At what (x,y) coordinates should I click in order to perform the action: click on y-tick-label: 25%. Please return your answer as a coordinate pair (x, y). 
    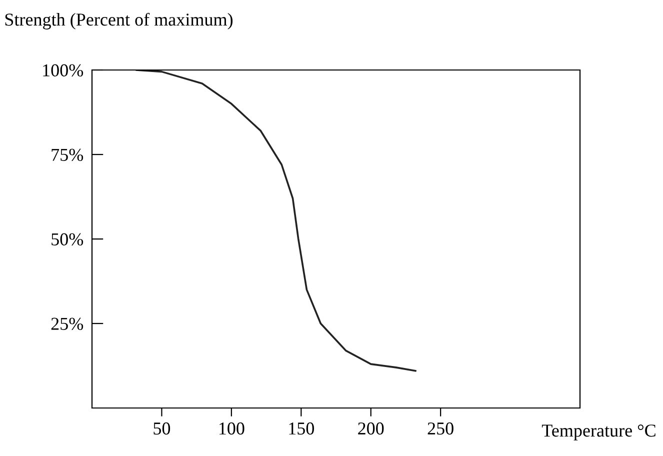
    Looking at the image, I should click on (67, 324).